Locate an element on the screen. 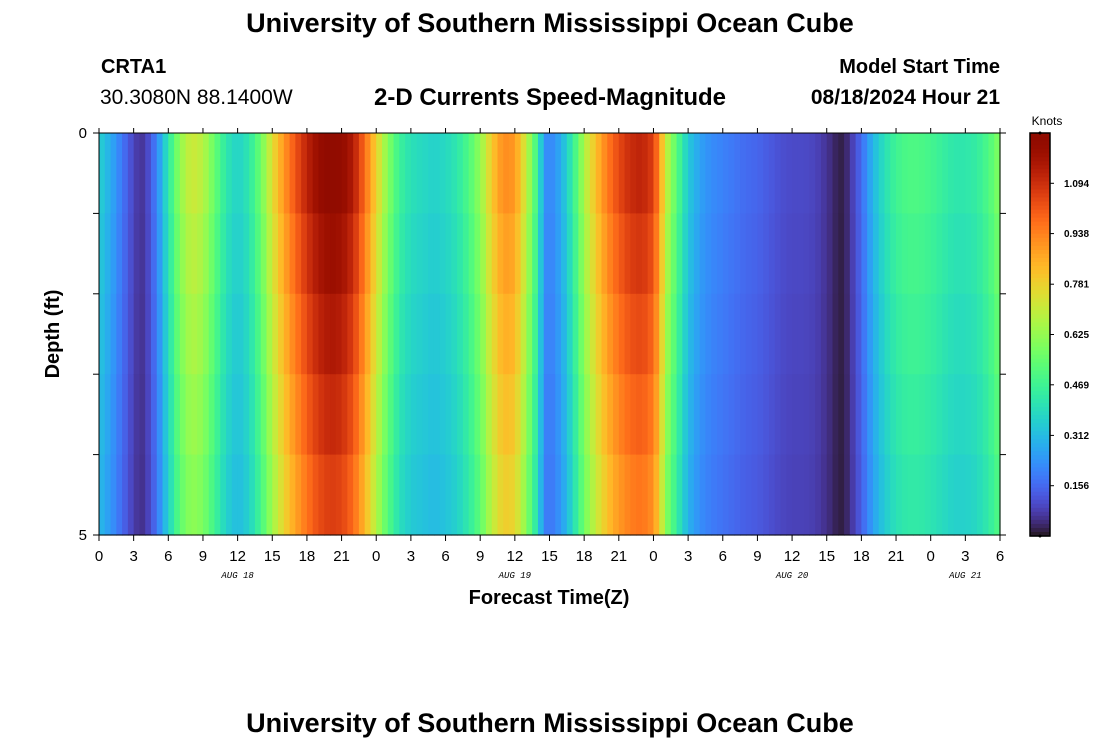 This screenshot has width=1100, height=750. x-tick-label: 18 is located at coordinates (584, 556).